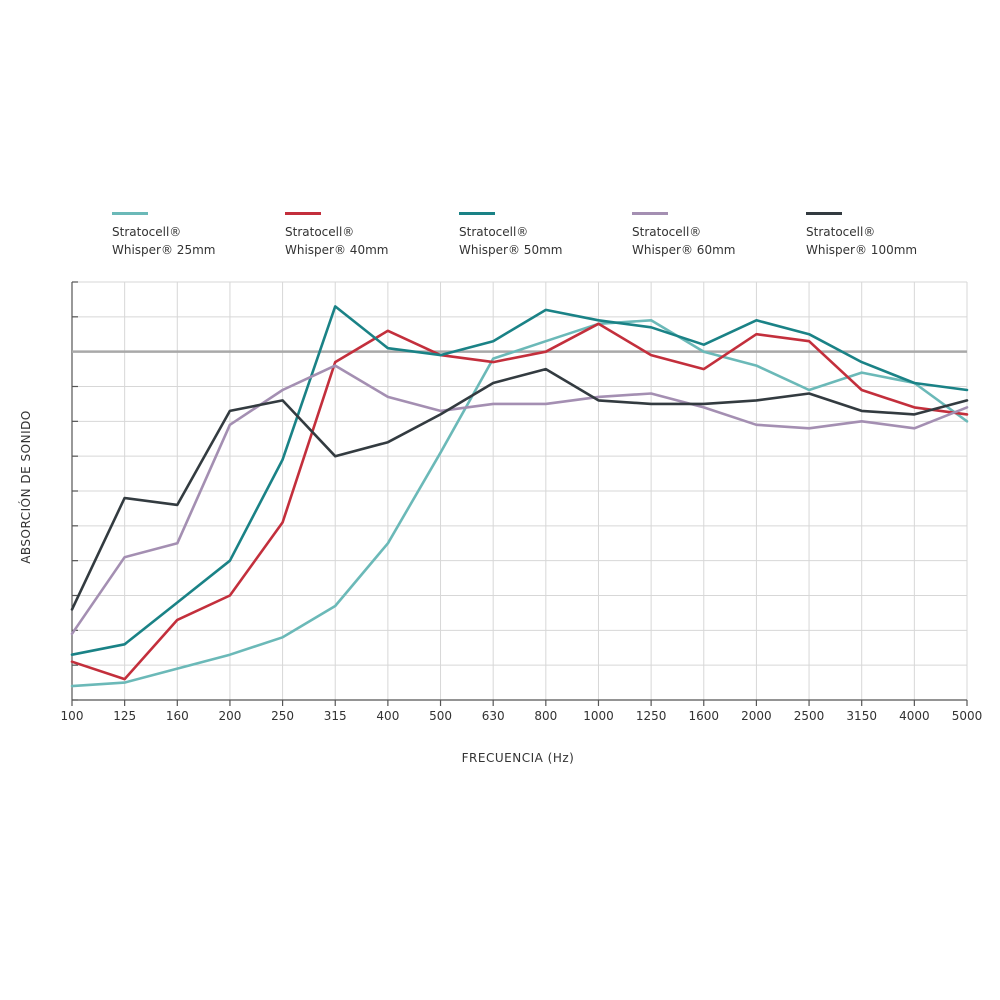 The width and height of the screenshot is (1000, 1000). I want to click on legend-swatch-40mm, so click(303, 213).